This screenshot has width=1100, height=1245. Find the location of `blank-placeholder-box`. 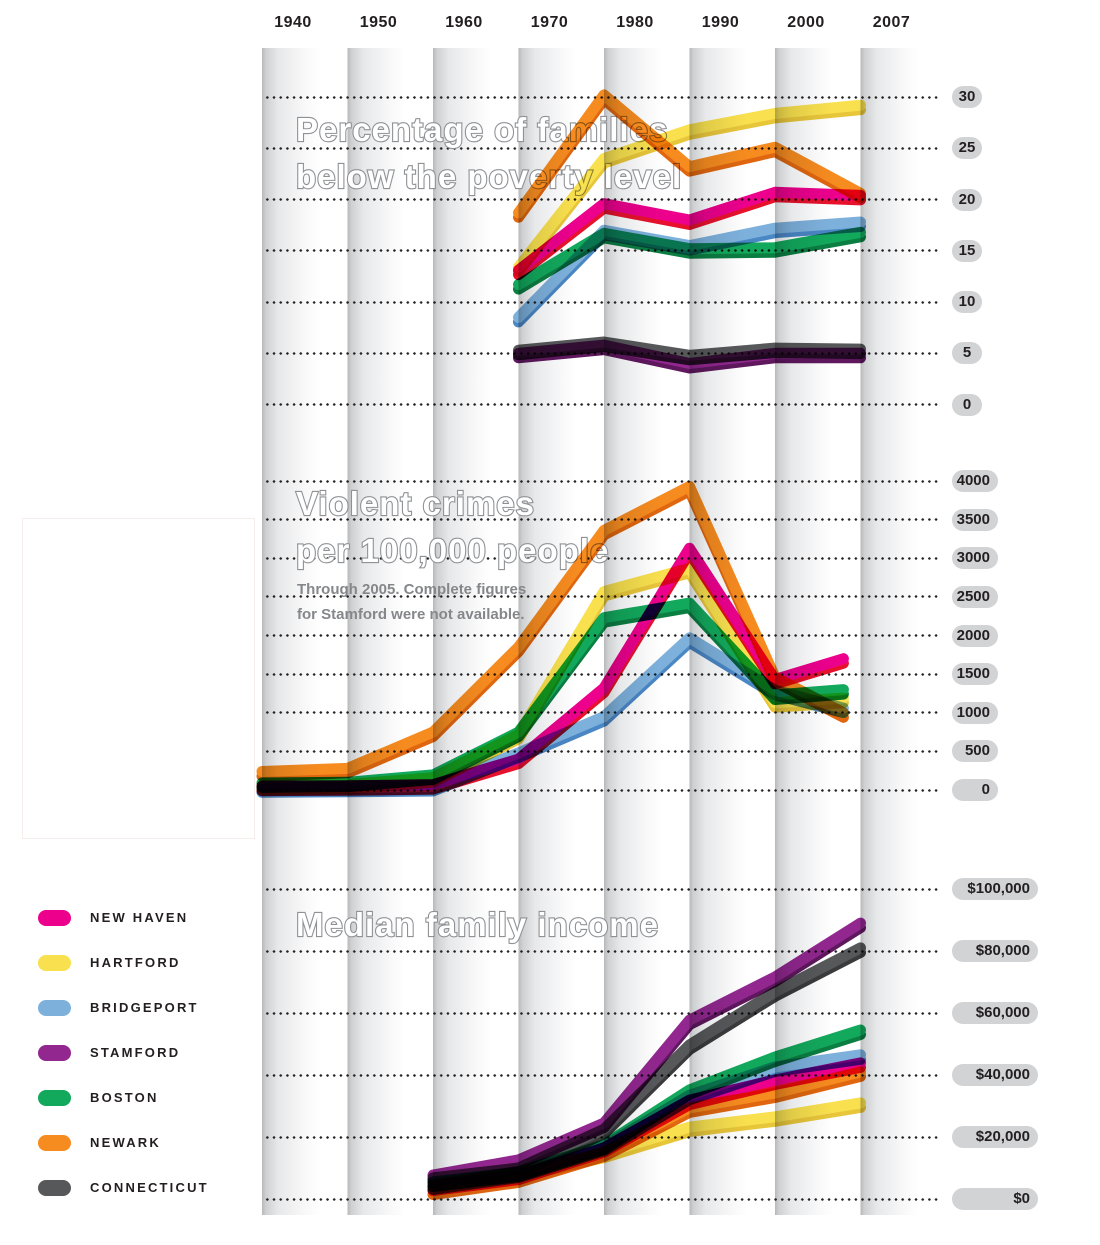

blank-placeholder-box is located at coordinates (138, 678).